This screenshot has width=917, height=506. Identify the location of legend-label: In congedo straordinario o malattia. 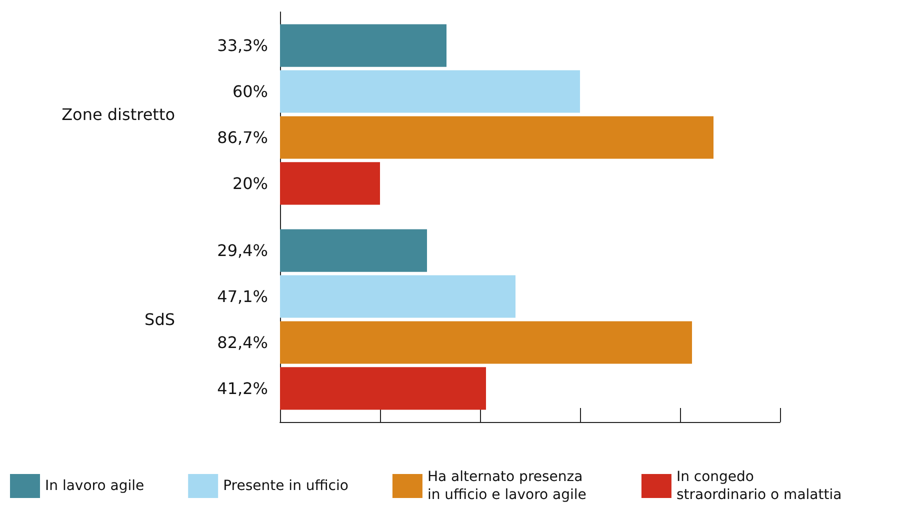
(759, 486).